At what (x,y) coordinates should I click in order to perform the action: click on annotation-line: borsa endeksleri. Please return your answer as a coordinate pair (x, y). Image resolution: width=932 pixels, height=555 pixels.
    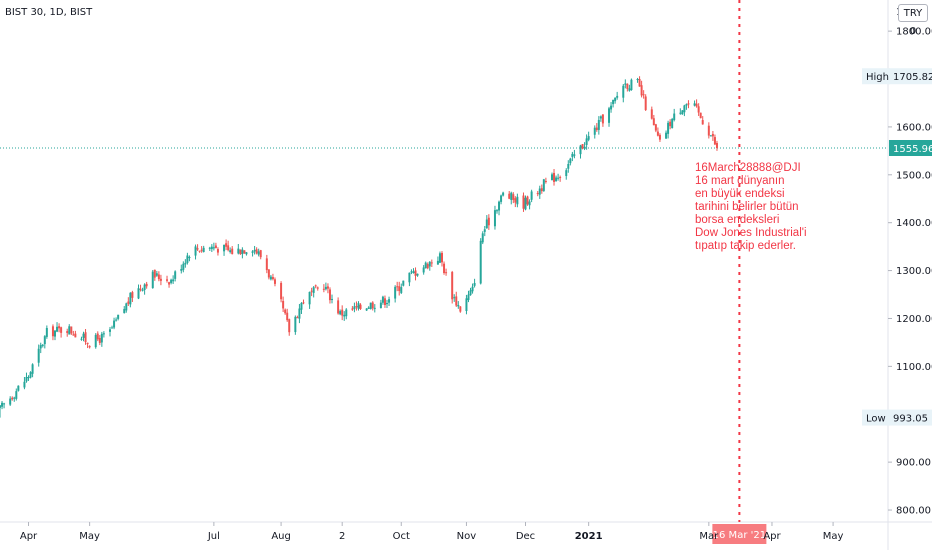
    Looking at the image, I should click on (737, 220).